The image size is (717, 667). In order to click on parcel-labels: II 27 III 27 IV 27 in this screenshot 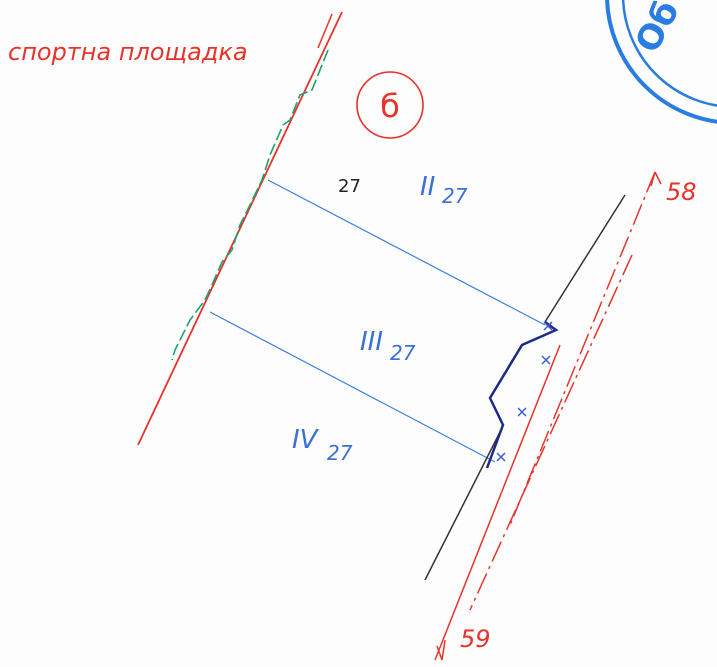, I will do `click(380, 318)`.